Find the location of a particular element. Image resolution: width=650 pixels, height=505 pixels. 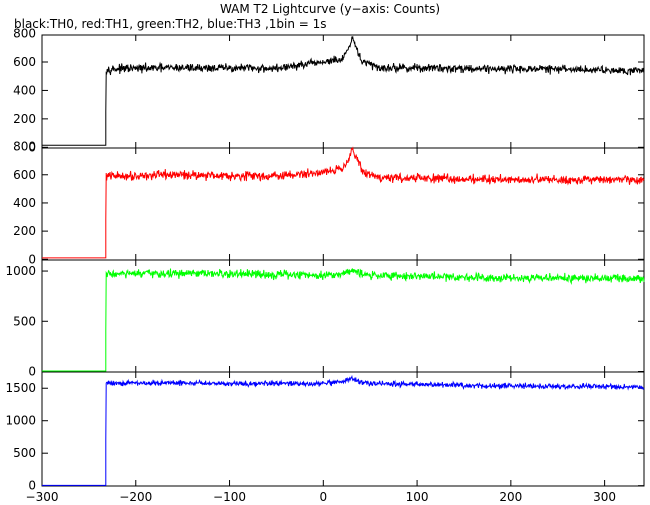

x-tick-label: −200 is located at coordinates (135, 497).